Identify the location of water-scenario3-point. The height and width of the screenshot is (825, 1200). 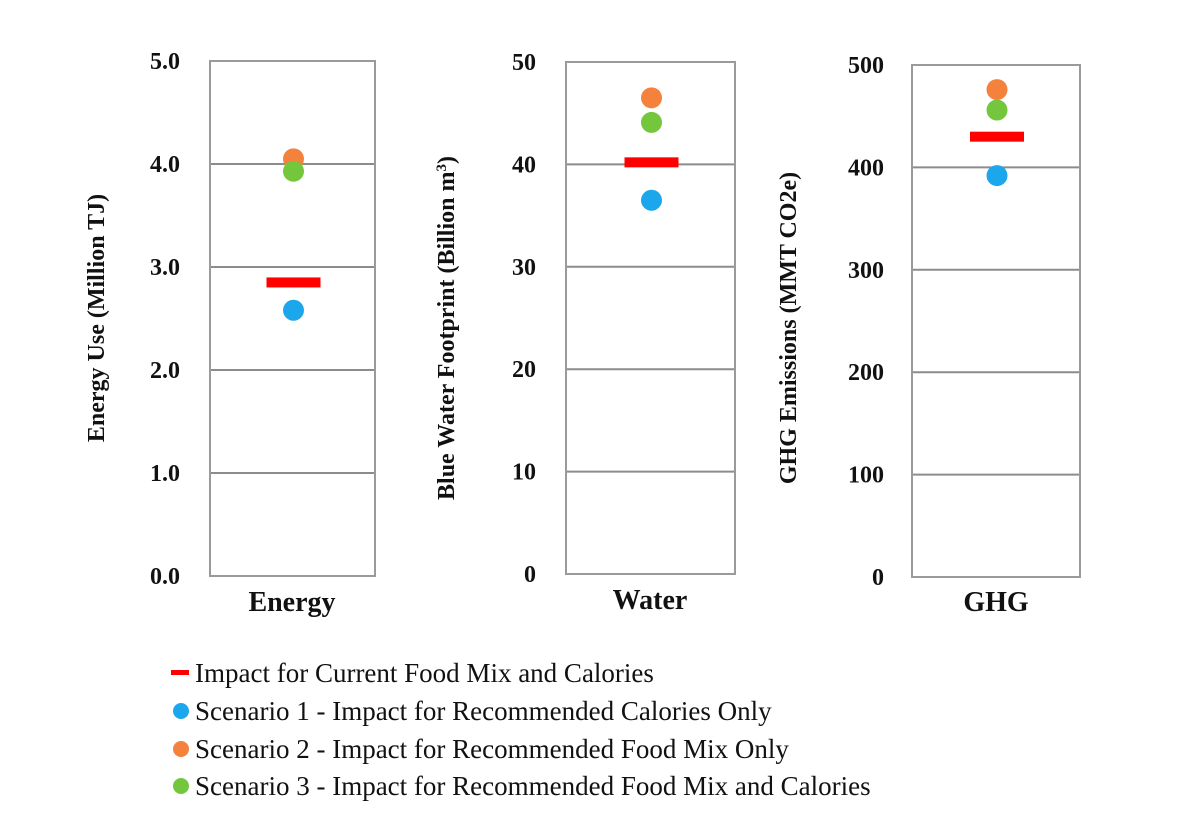
(651, 122).